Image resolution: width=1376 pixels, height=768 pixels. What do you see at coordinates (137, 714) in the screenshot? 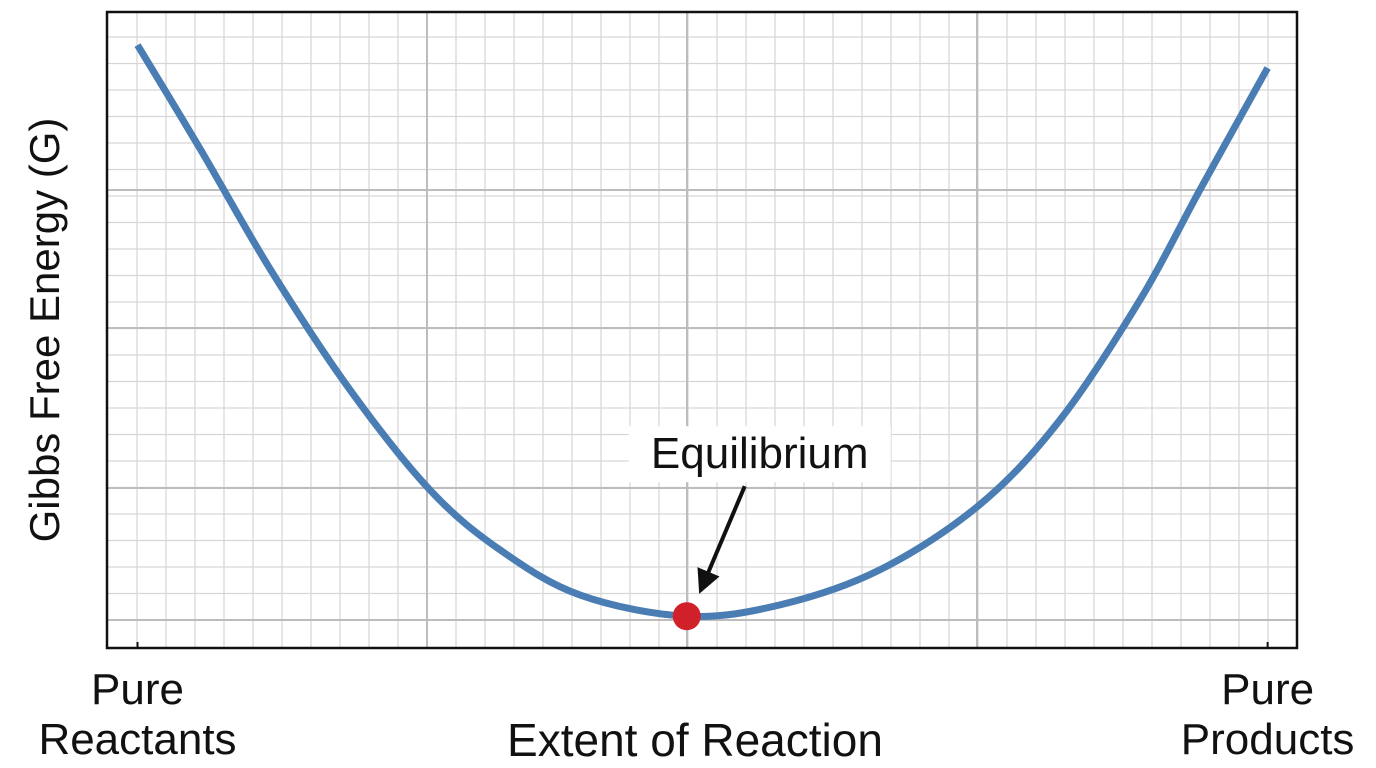
I see `x-tick-label: Pure Reactants` at bounding box center [137, 714].